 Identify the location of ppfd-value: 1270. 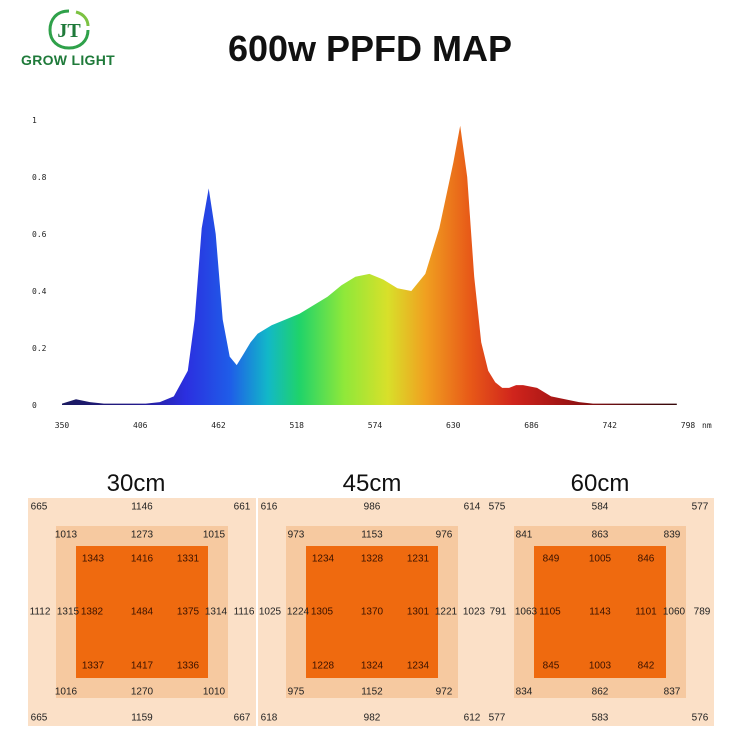
(142, 692).